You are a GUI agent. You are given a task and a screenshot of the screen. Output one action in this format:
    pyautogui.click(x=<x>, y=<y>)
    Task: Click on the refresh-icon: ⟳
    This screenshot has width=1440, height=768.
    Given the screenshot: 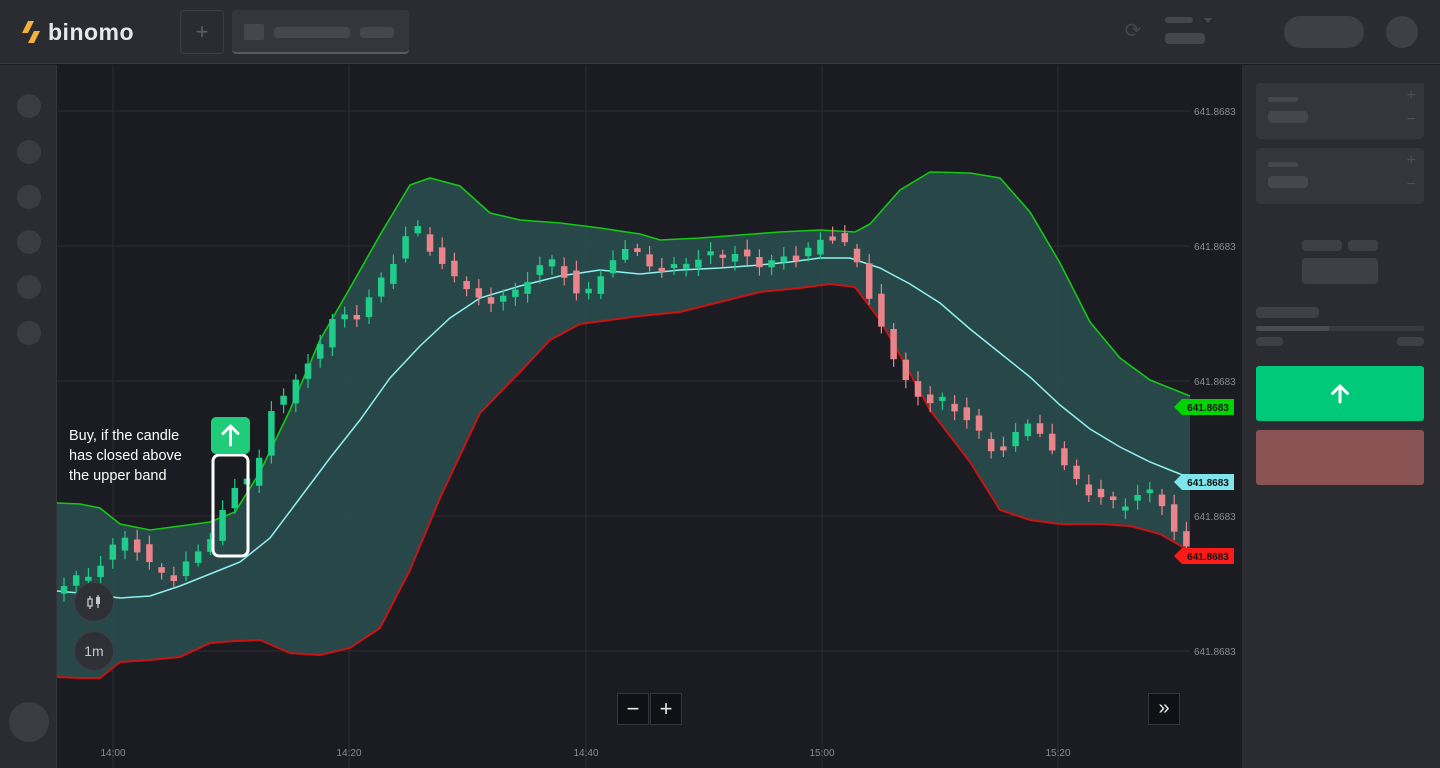 What is the action you would take?
    pyautogui.click(x=1133, y=31)
    